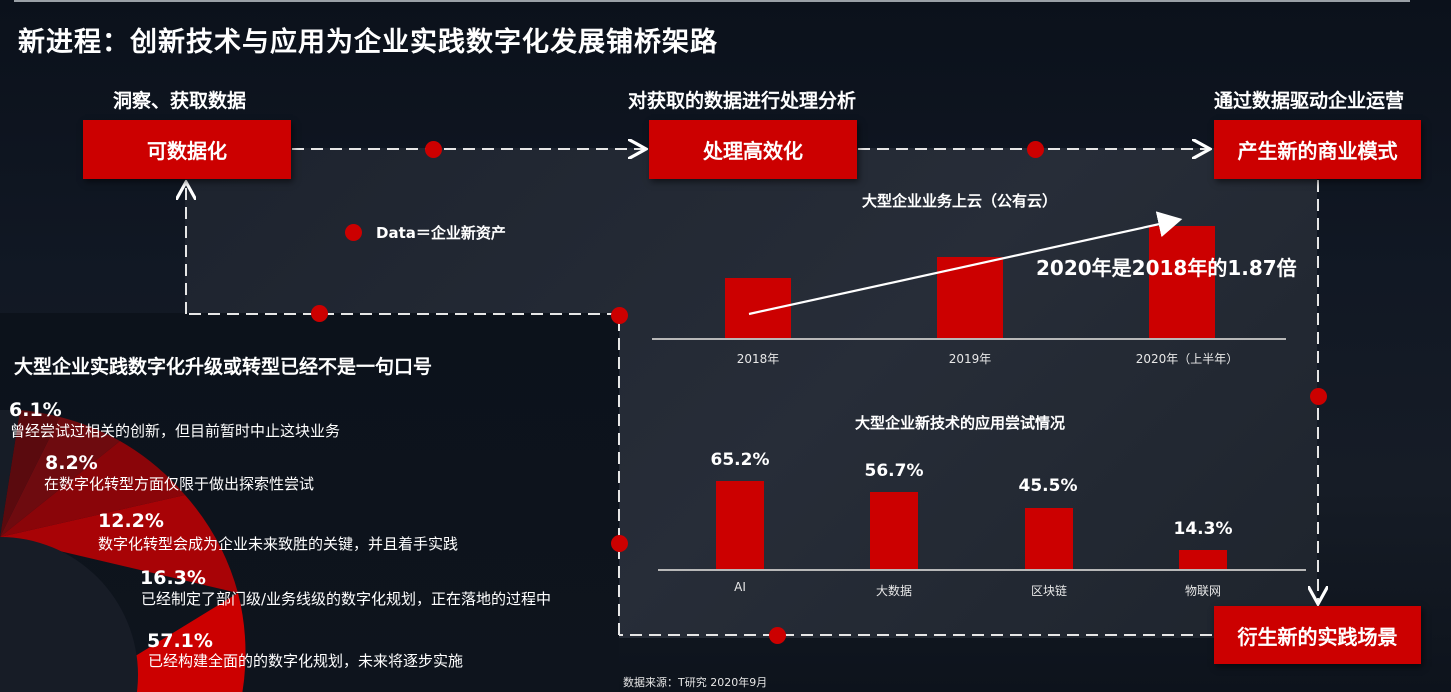 This screenshot has height=692, width=1451. What do you see at coordinates (306, 661) in the screenshot?
I see `survey-desc: 已经构建全面的的数字化规划，未来将逐步实施` at bounding box center [306, 661].